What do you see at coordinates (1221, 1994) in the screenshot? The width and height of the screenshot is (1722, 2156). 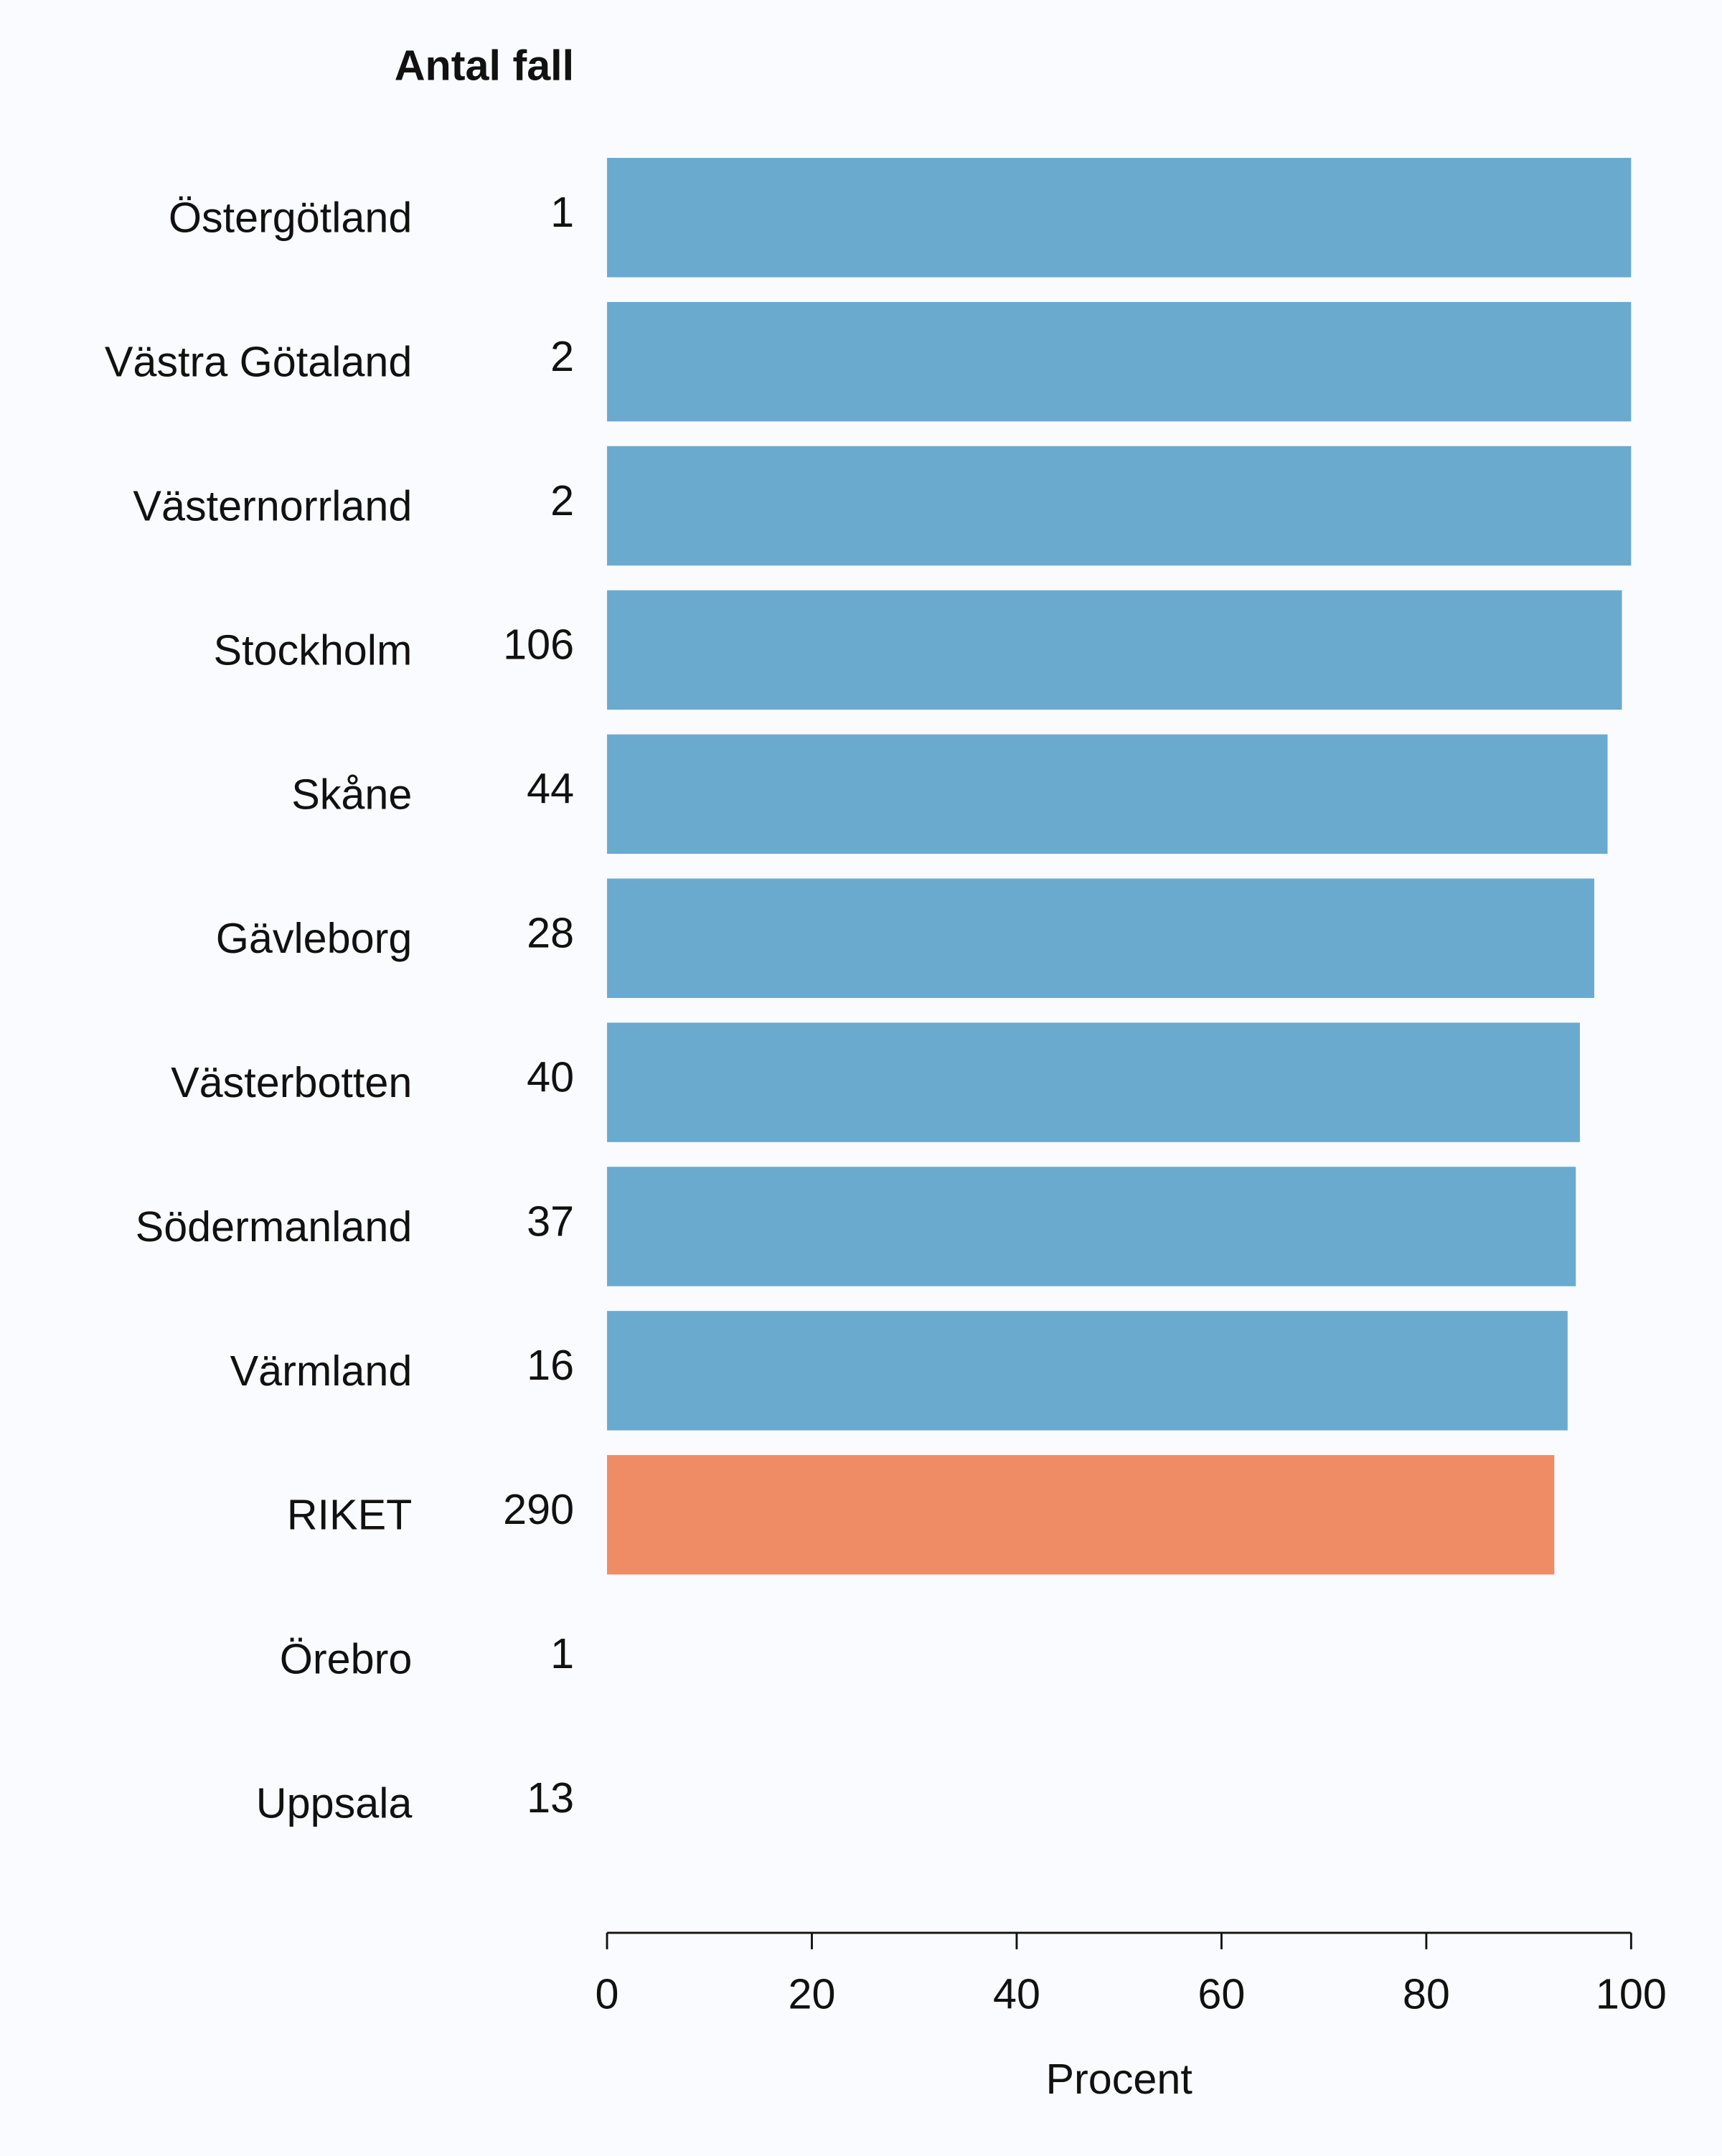 I see `x-tick-label: 60` at bounding box center [1221, 1994].